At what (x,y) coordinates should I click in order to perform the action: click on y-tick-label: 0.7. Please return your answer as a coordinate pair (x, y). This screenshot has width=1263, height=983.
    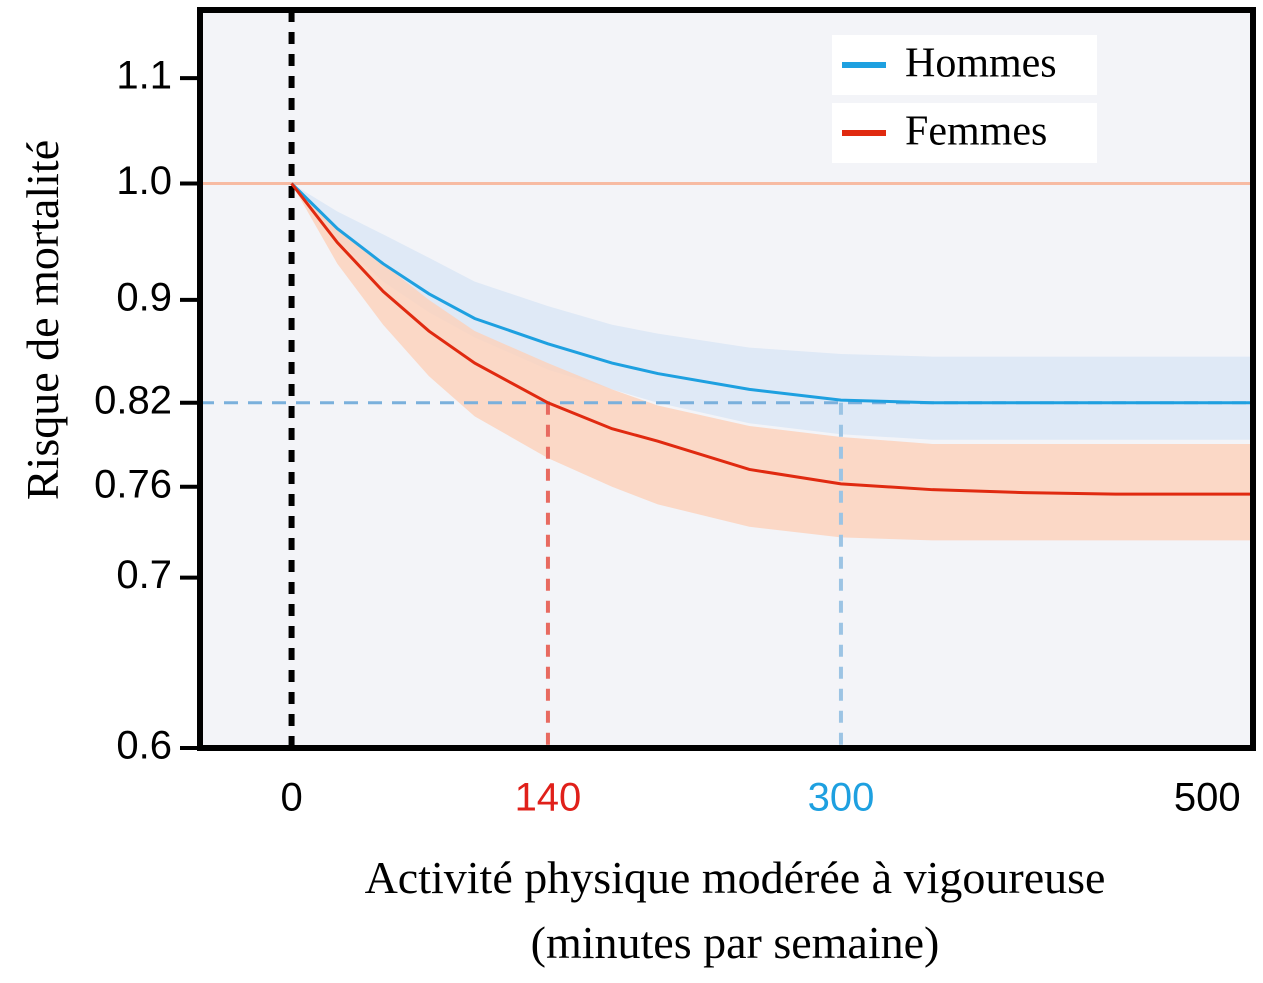
    Looking at the image, I should click on (144, 575).